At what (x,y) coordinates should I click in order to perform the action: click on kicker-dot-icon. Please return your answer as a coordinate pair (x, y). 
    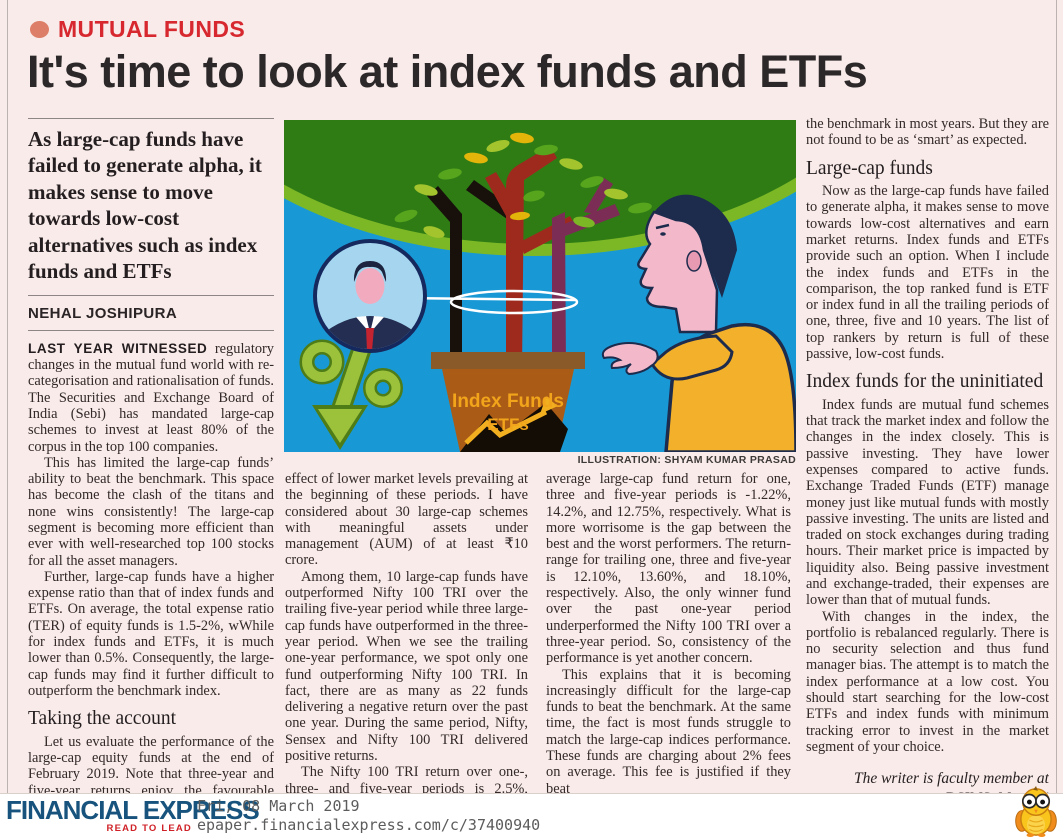
    Looking at the image, I should click on (39, 29).